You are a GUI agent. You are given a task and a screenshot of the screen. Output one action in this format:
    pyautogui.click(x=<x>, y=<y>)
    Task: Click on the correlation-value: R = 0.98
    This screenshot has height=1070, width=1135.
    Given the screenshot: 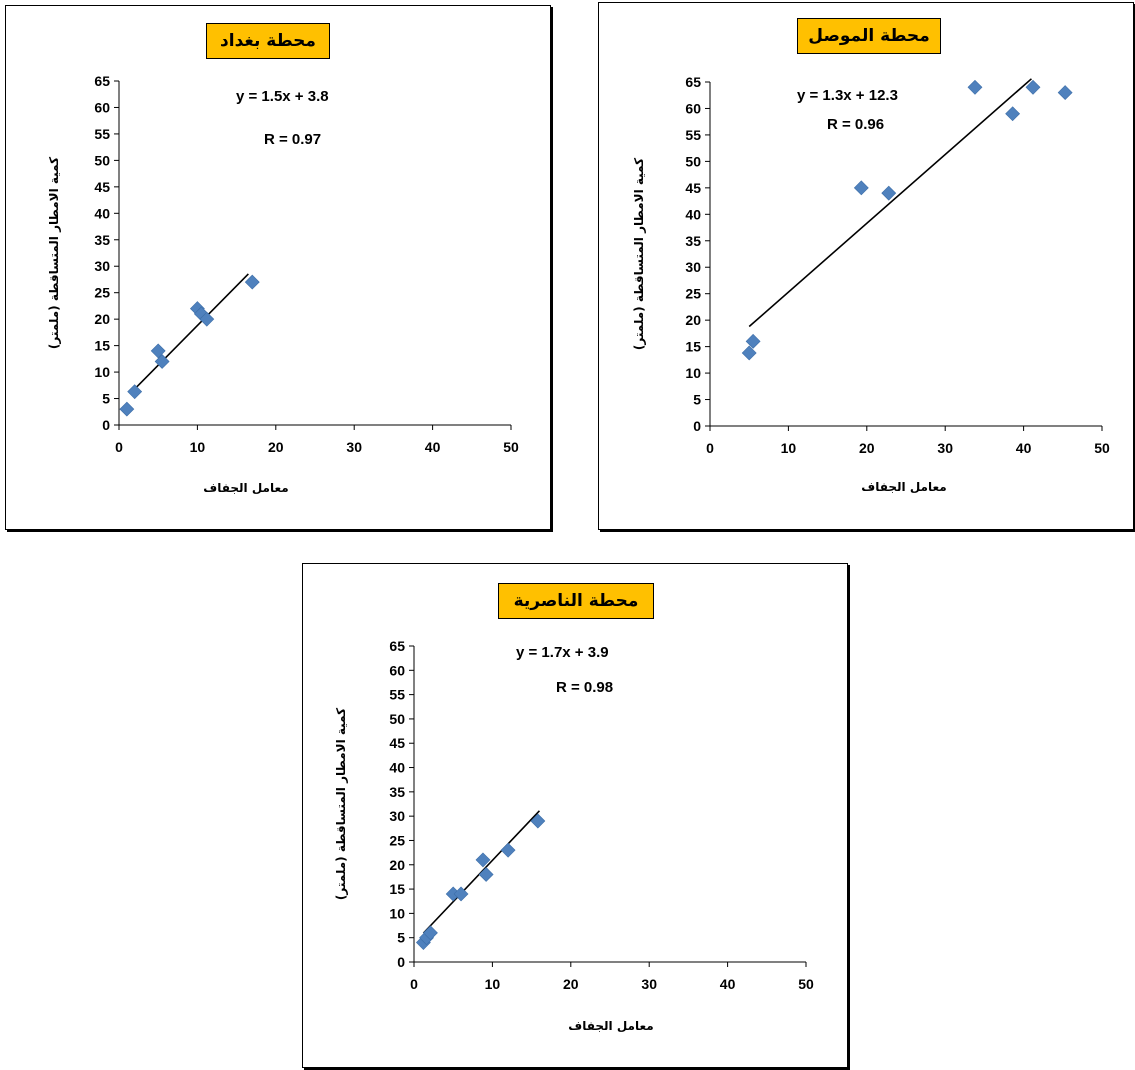 What is the action you would take?
    pyautogui.click(x=585, y=687)
    